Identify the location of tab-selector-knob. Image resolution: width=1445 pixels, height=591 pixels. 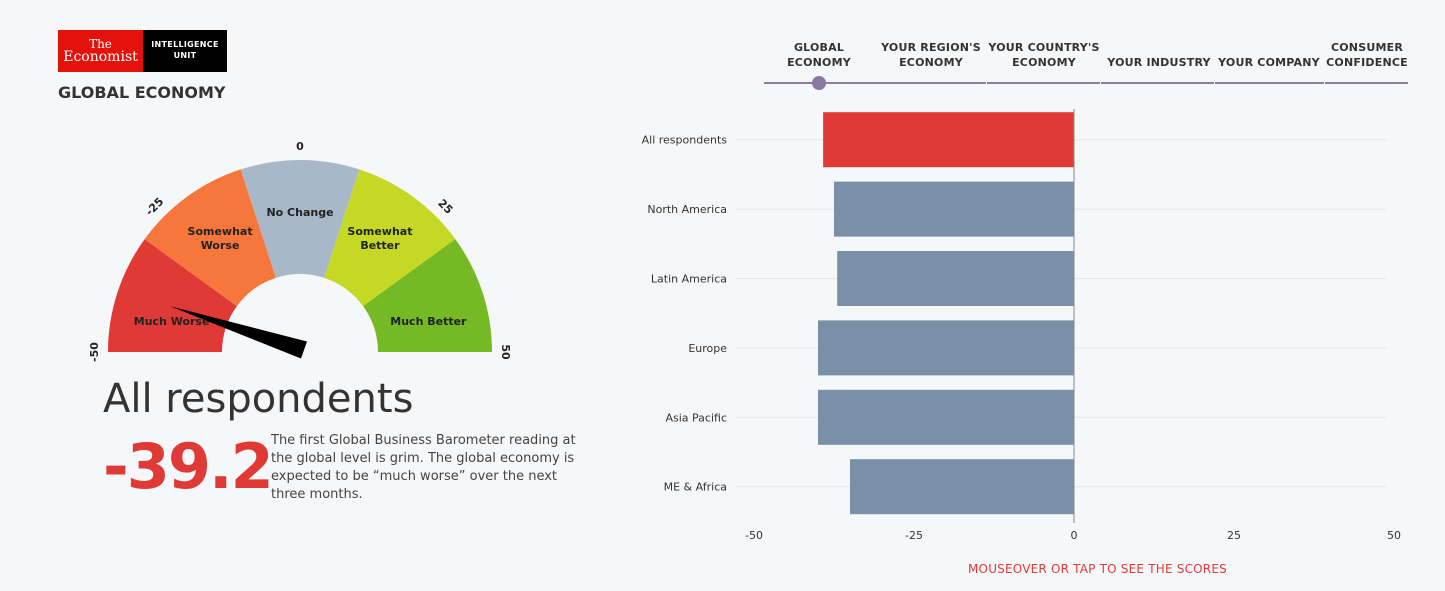
(819, 83).